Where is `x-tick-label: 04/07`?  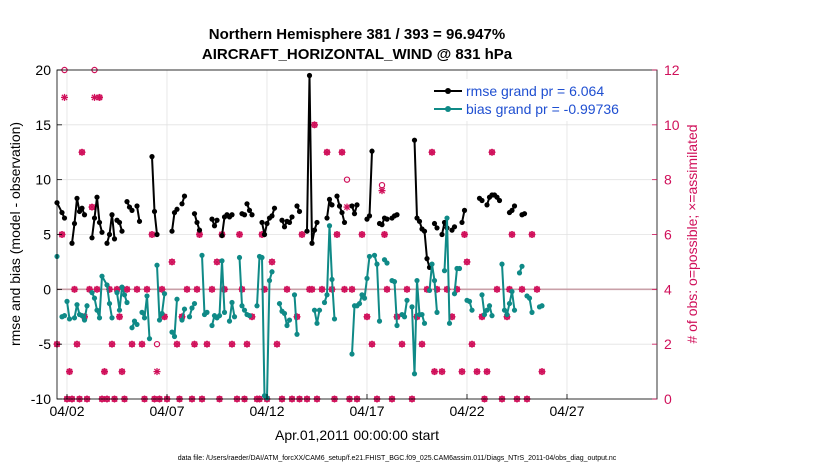
x-tick-label: 04/07 is located at coordinates (166, 411).